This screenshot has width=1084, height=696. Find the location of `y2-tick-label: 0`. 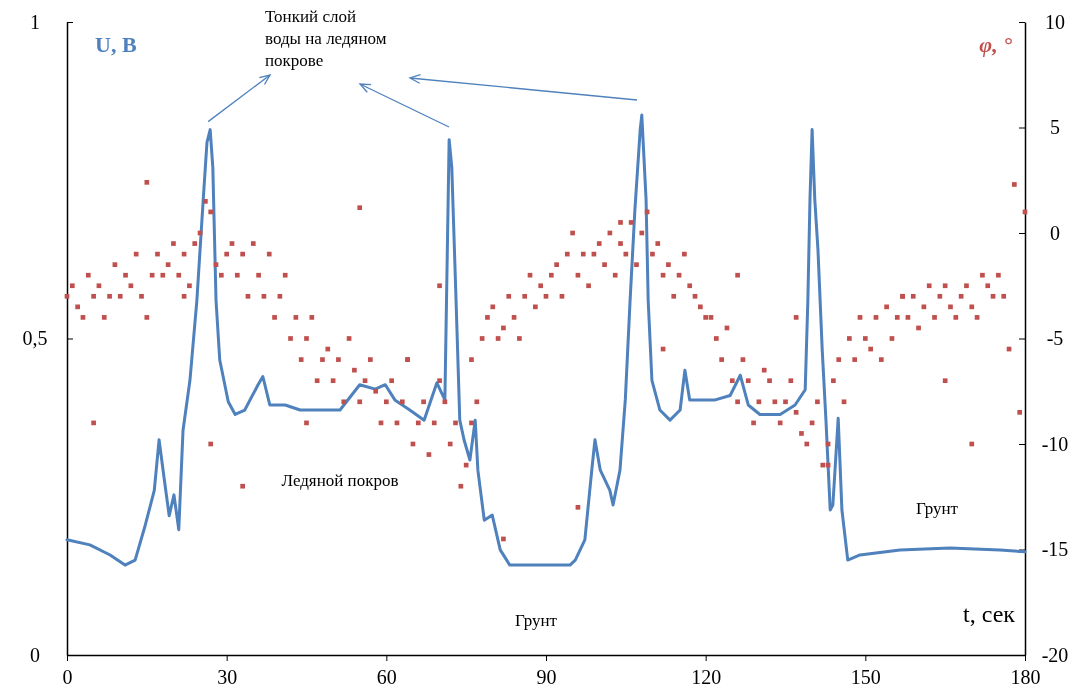

y2-tick-label: 0 is located at coordinates (1055, 232).